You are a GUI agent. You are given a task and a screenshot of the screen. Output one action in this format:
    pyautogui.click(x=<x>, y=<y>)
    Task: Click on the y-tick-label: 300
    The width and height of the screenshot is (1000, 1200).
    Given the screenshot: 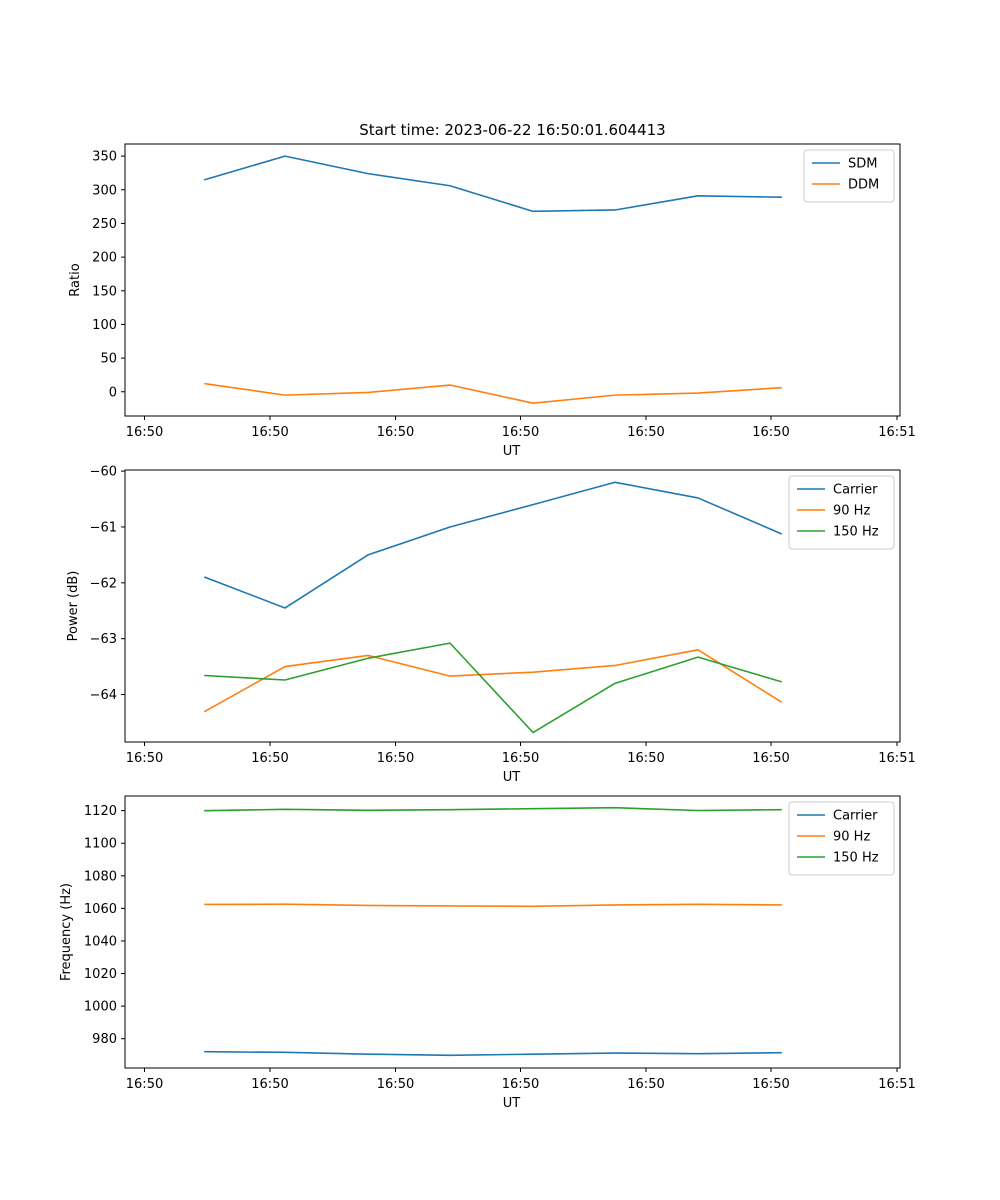 What is the action you would take?
    pyautogui.click(x=104, y=190)
    